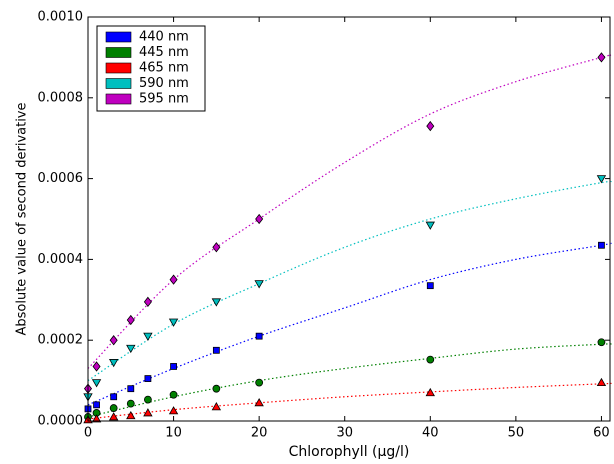 The height and width of the screenshot is (464, 614). What do you see at coordinates (61, 340) in the screenshot?
I see `y-tick-label: 0.0002` at bounding box center [61, 340].